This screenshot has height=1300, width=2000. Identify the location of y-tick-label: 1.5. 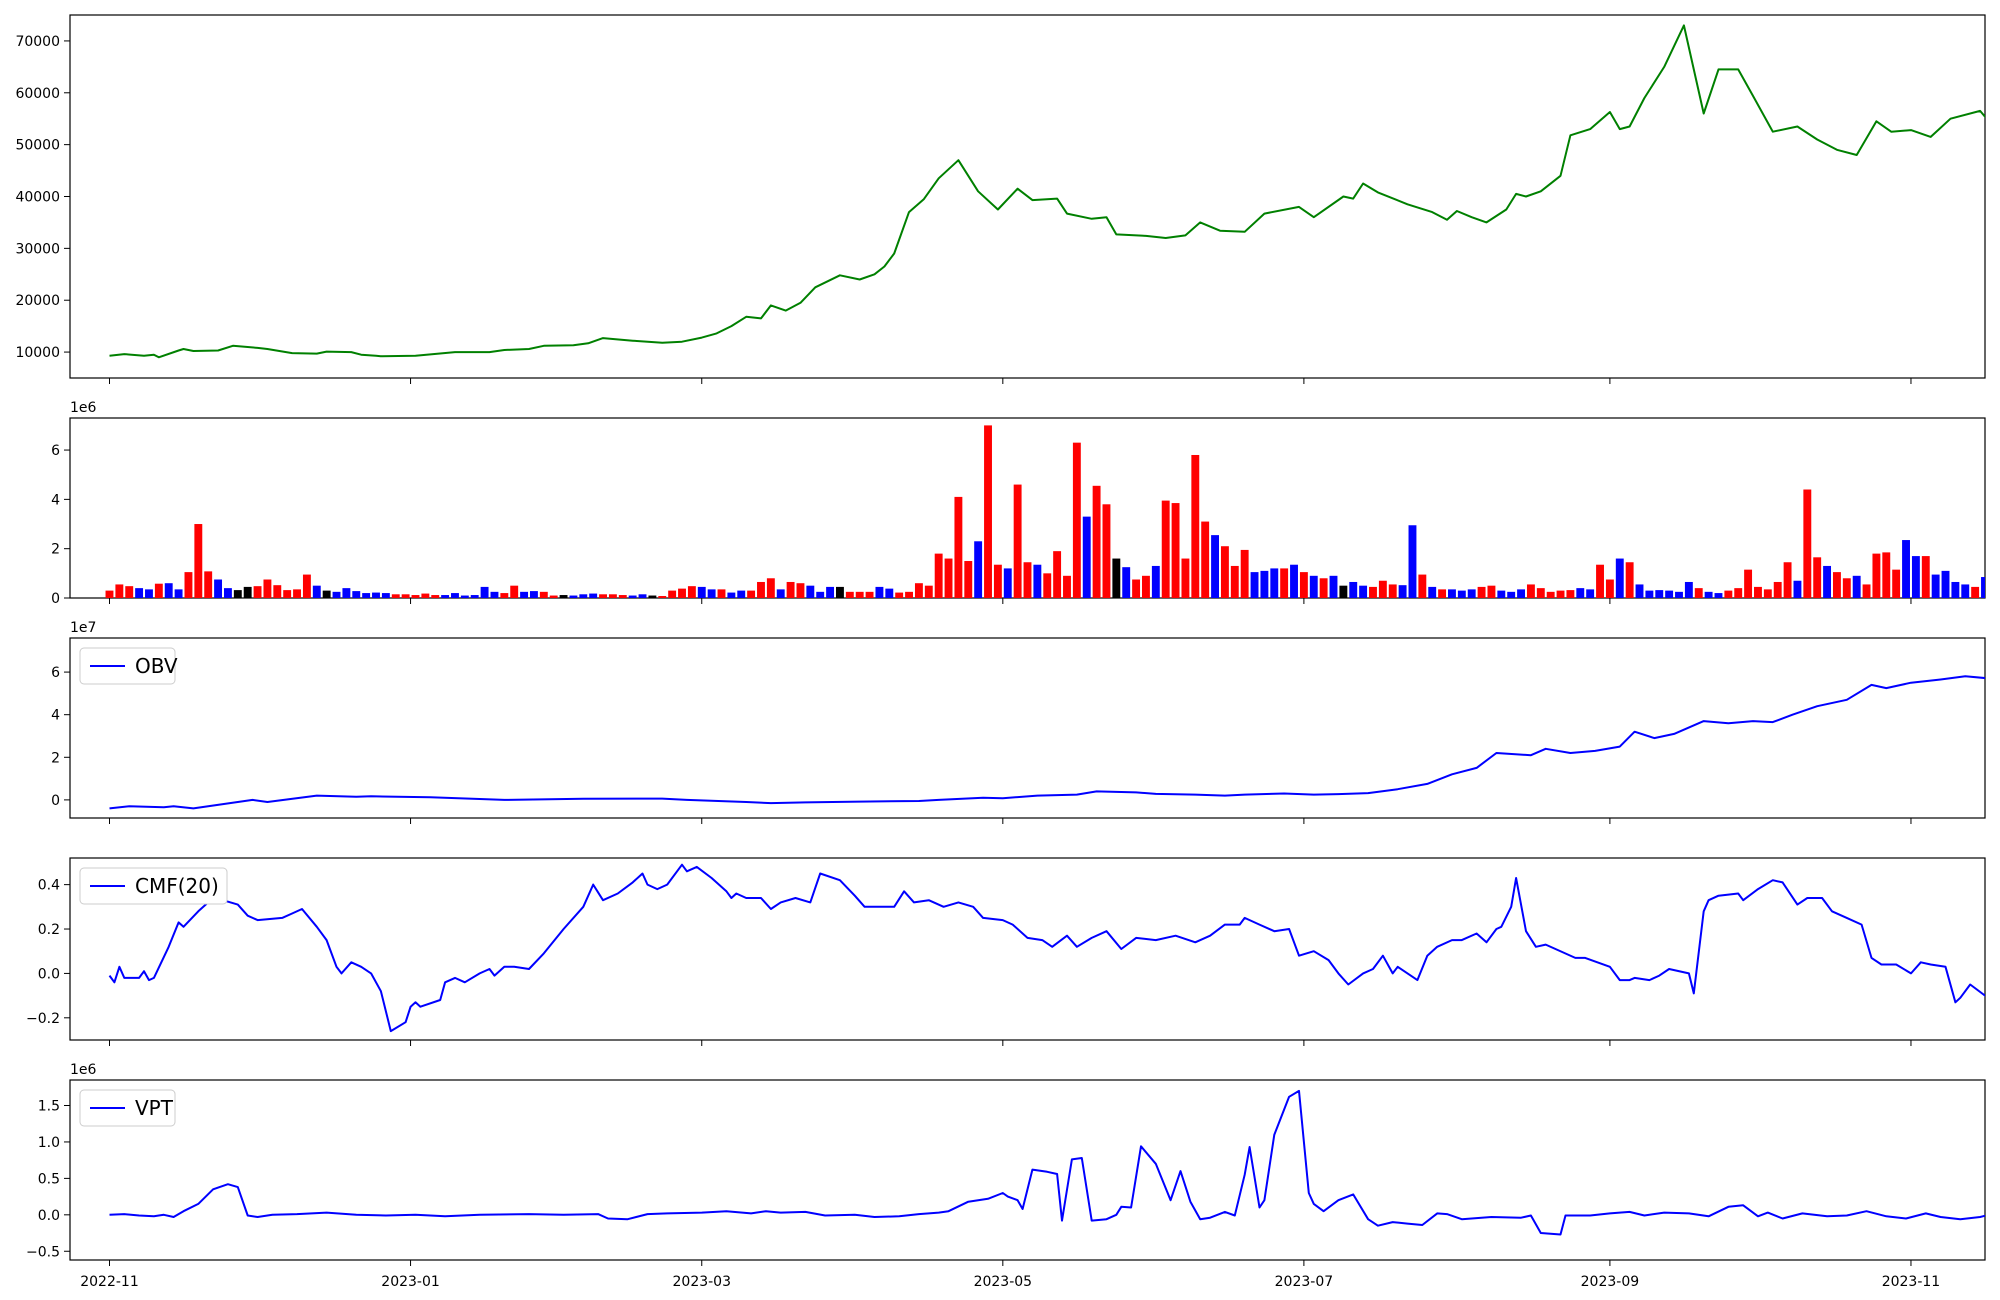
(49, 1107).